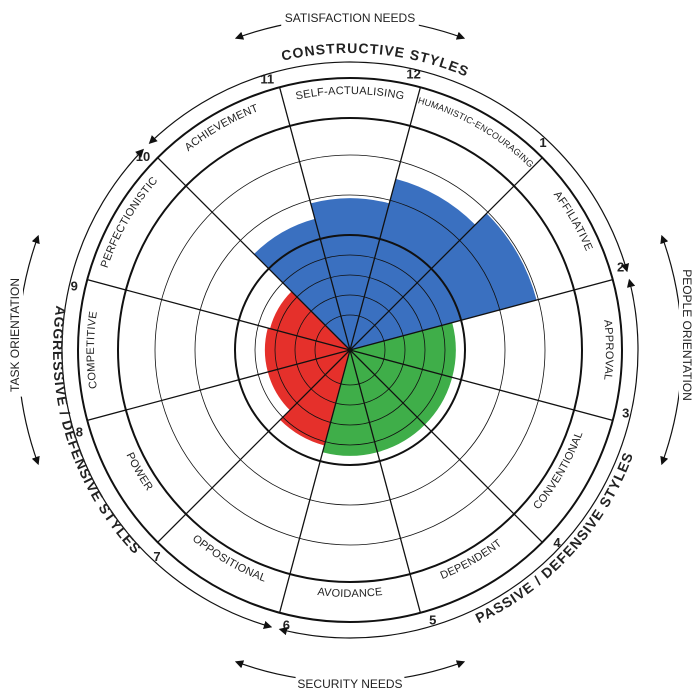  Describe the element at coordinates (350, 94) in the screenshot. I see `segment-label-self-actualising: SELF-ACTUALISING` at that location.